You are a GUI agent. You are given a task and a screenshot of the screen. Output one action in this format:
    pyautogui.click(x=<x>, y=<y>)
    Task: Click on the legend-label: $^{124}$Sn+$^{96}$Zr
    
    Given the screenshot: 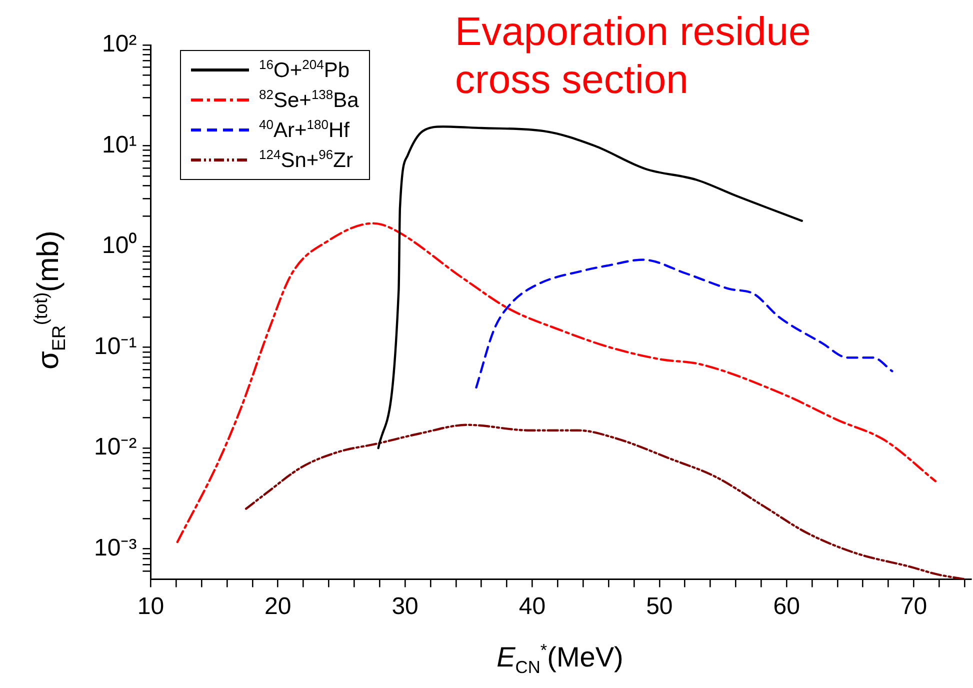 What is the action you would take?
    pyautogui.click(x=306, y=160)
    